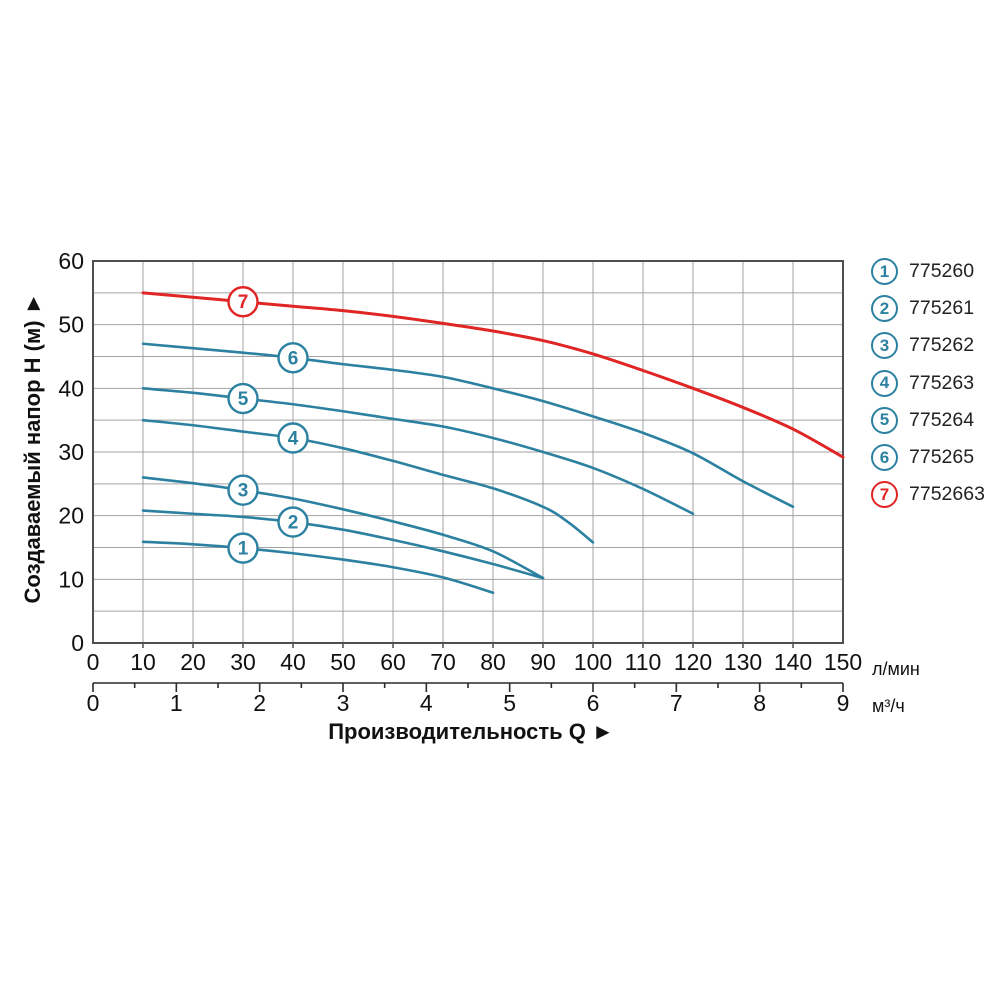 This screenshot has width=1000, height=1000. Describe the element at coordinates (942, 419) in the screenshot. I see `legend-code: 775264` at that location.